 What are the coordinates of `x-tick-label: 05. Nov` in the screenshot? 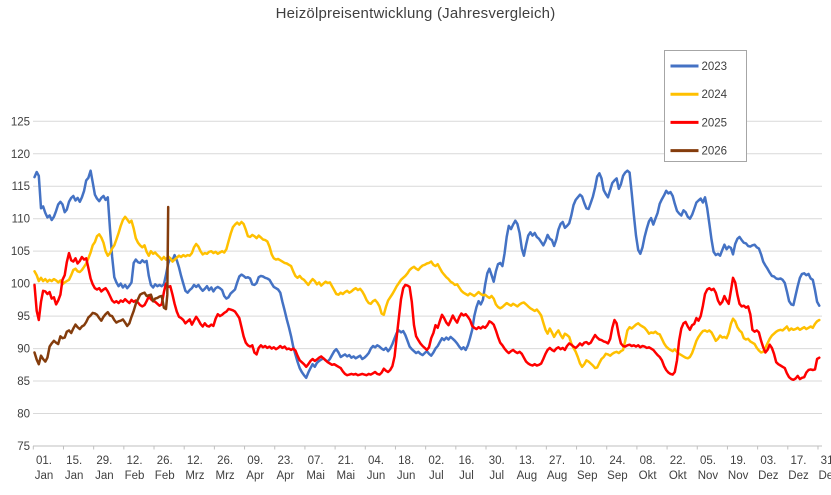 It's located at (708, 468).